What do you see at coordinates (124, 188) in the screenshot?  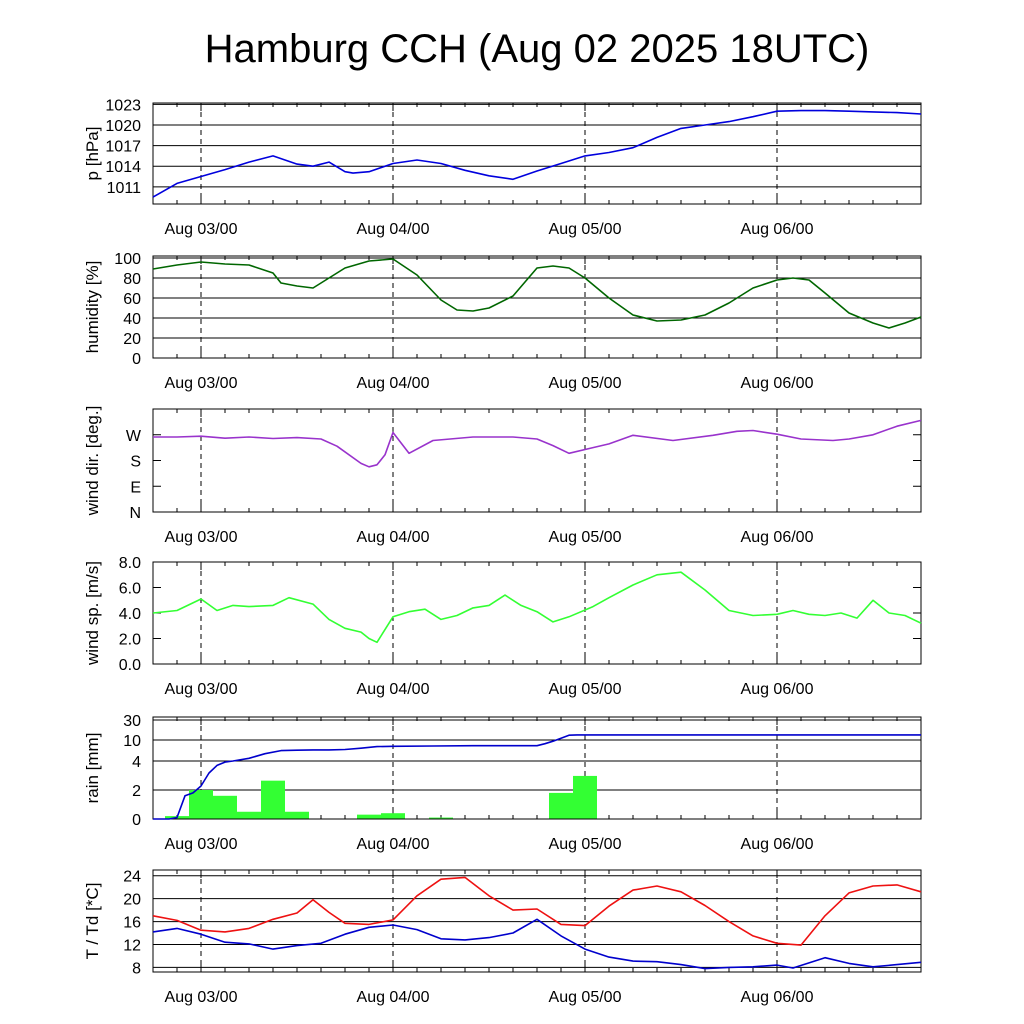 I see `y-tick-label: 1011` at bounding box center [124, 188].